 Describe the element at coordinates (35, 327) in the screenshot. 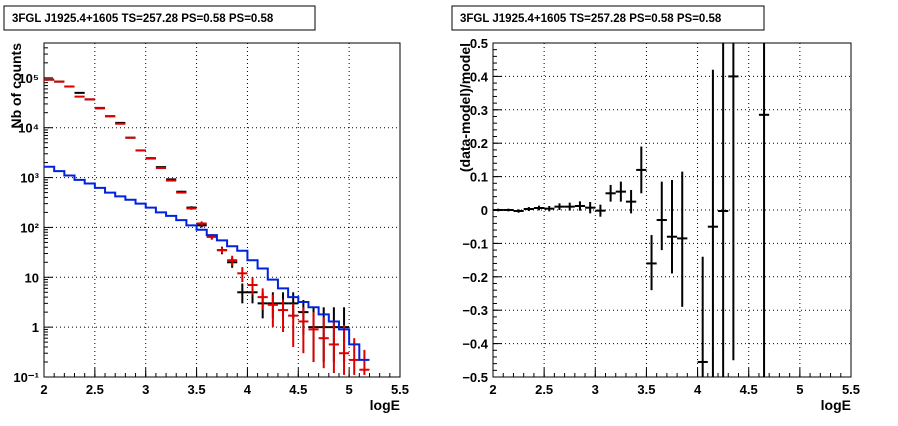

I see `spectrum-ytick-label: 1` at that location.